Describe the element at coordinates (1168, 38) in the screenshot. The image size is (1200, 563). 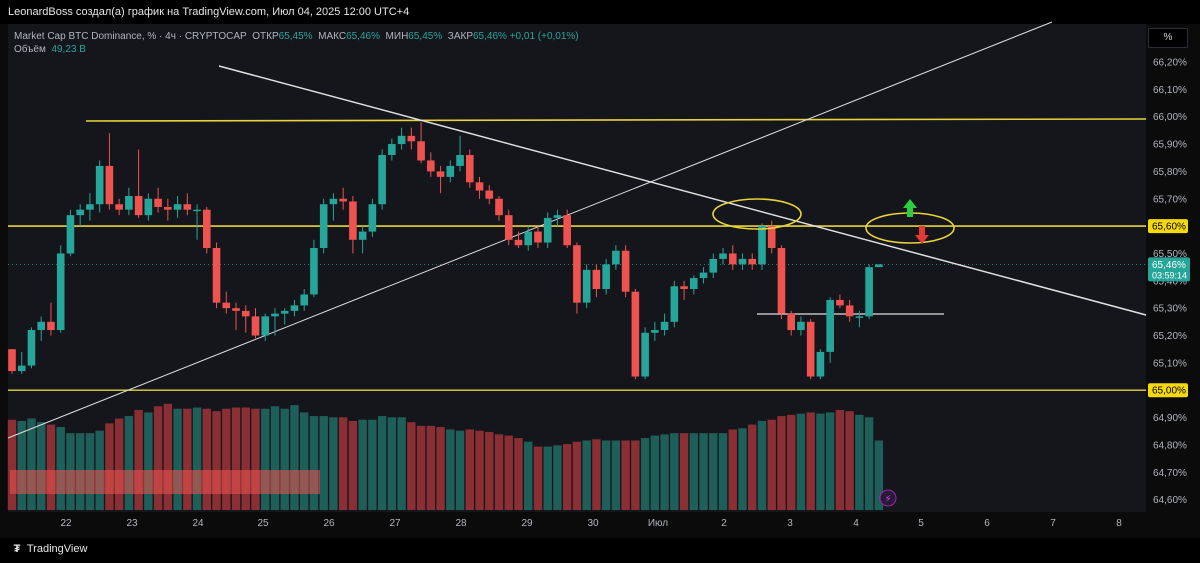
I see `percent-scale-button: %` at that location.